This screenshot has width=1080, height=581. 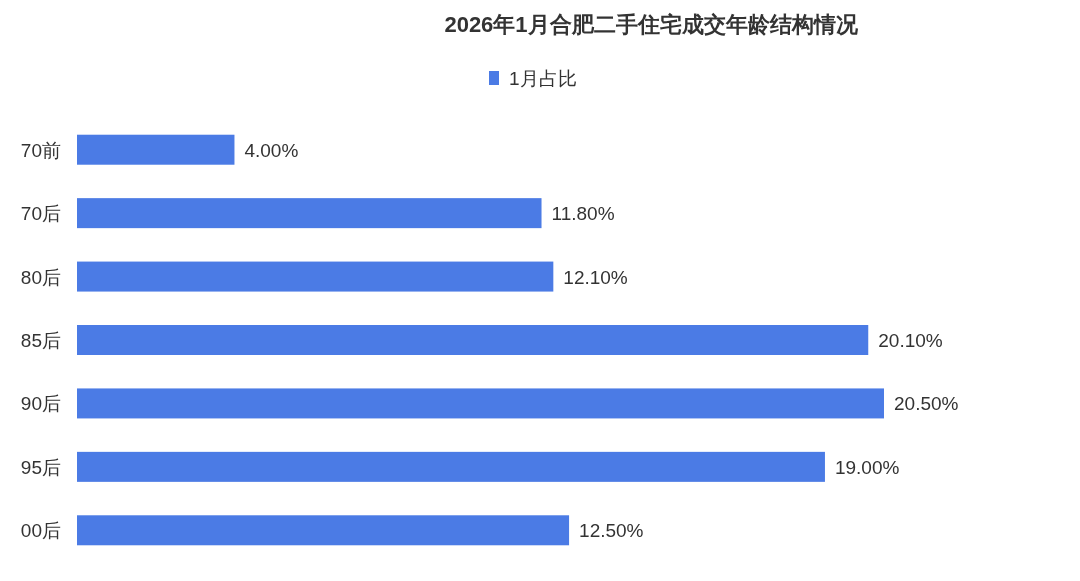 What do you see at coordinates (40, 467) in the screenshot?
I see `category-label: 95后` at bounding box center [40, 467].